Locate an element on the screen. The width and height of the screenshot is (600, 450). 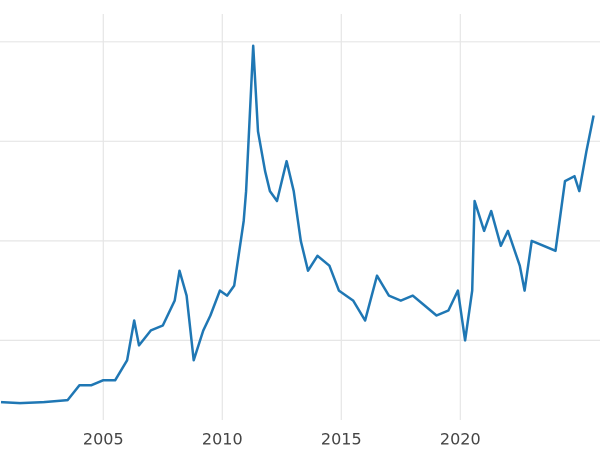
x-tick-label: 2010 is located at coordinates (222, 439).